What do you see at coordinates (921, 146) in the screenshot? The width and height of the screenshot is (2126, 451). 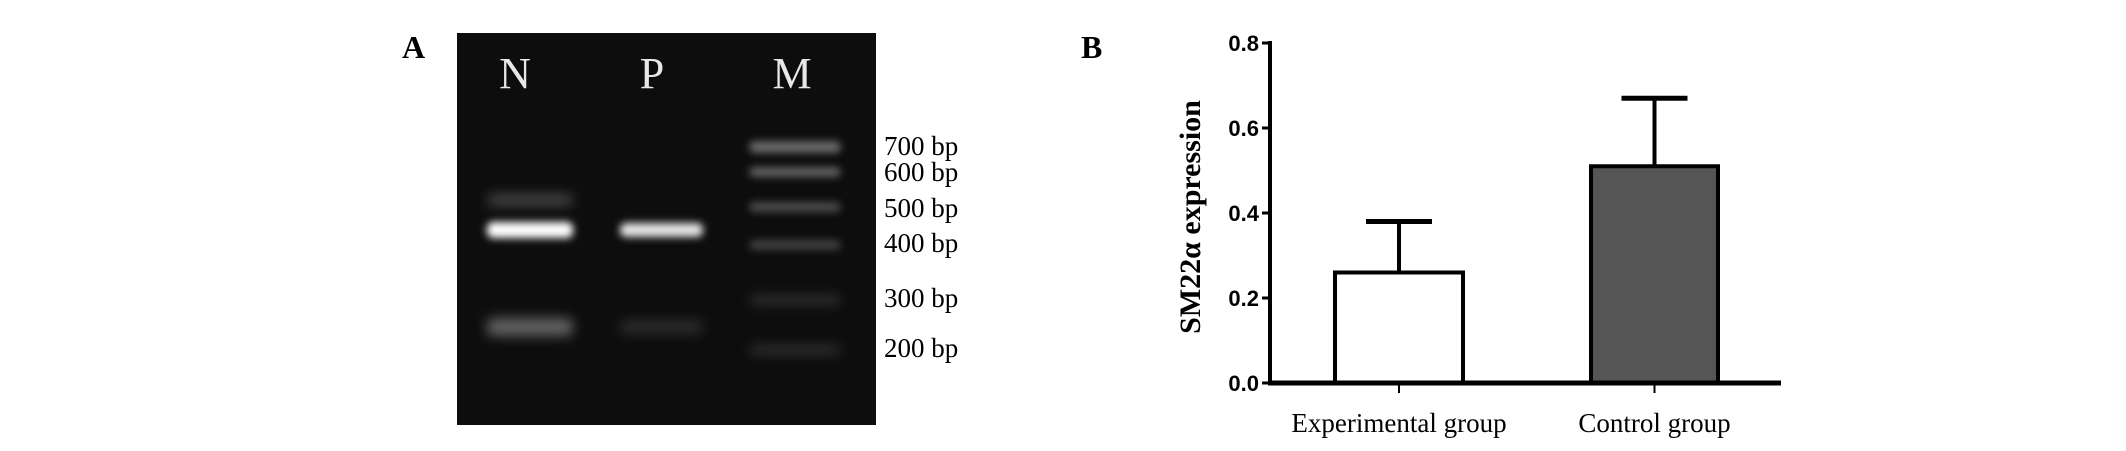 I see `marker-label-700: 700 bp` at bounding box center [921, 146].